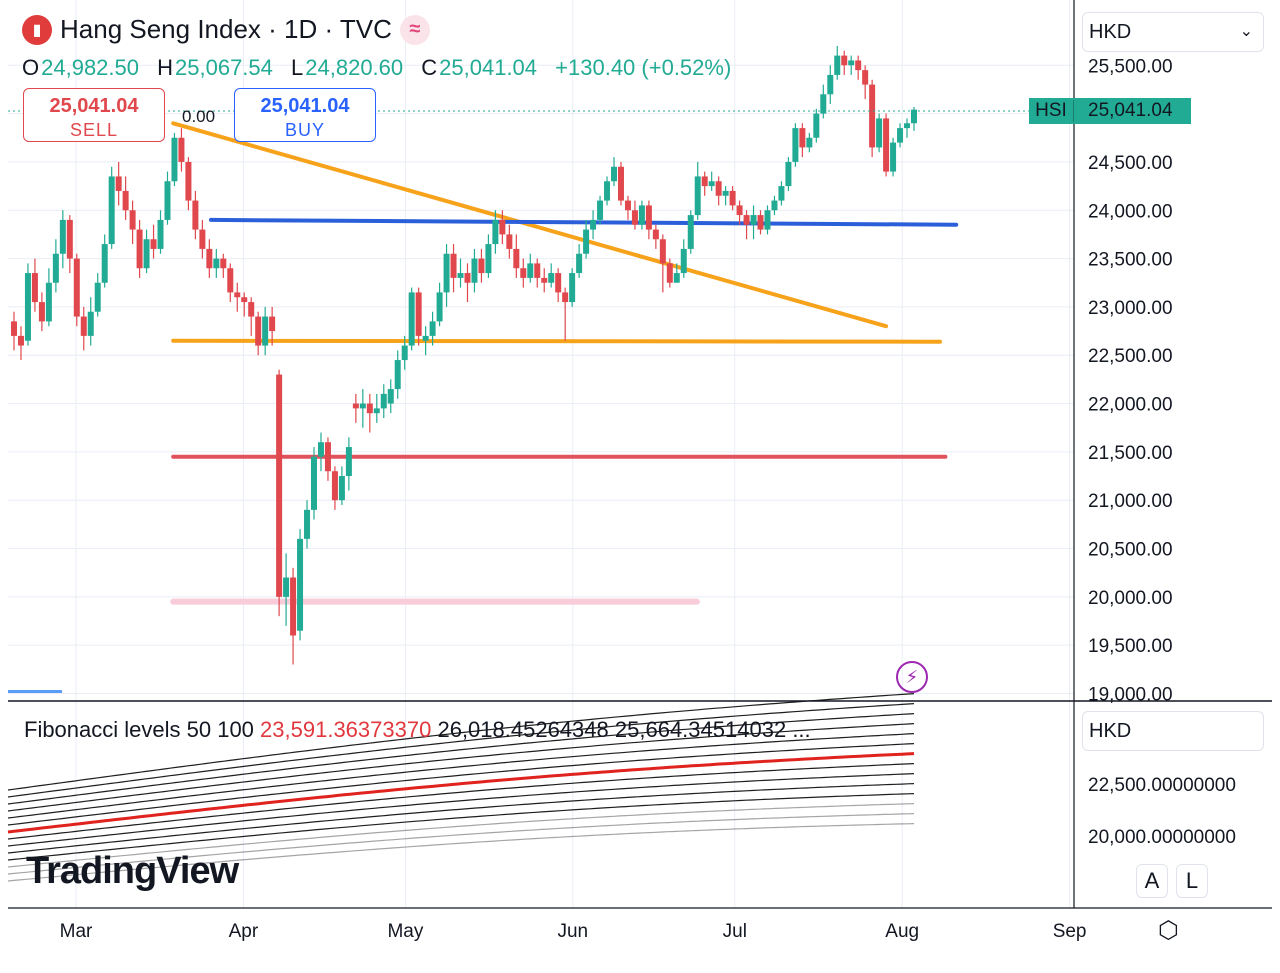  What do you see at coordinates (1173, 32) in the screenshot?
I see `currency-select: HKD ⌄` at bounding box center [1173, 32].